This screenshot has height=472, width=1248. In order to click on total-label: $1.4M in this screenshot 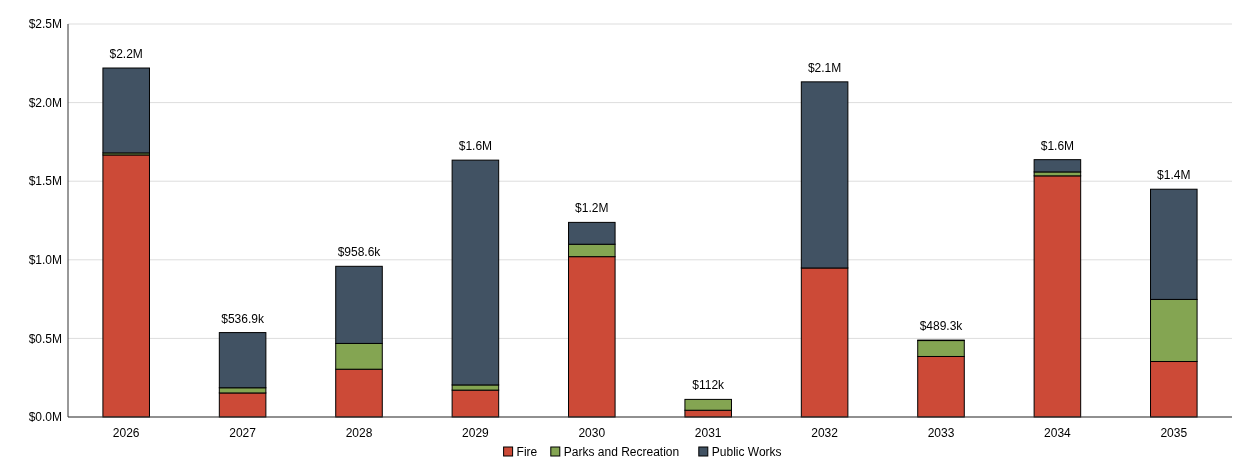, I will do `click(1174, 175)`.